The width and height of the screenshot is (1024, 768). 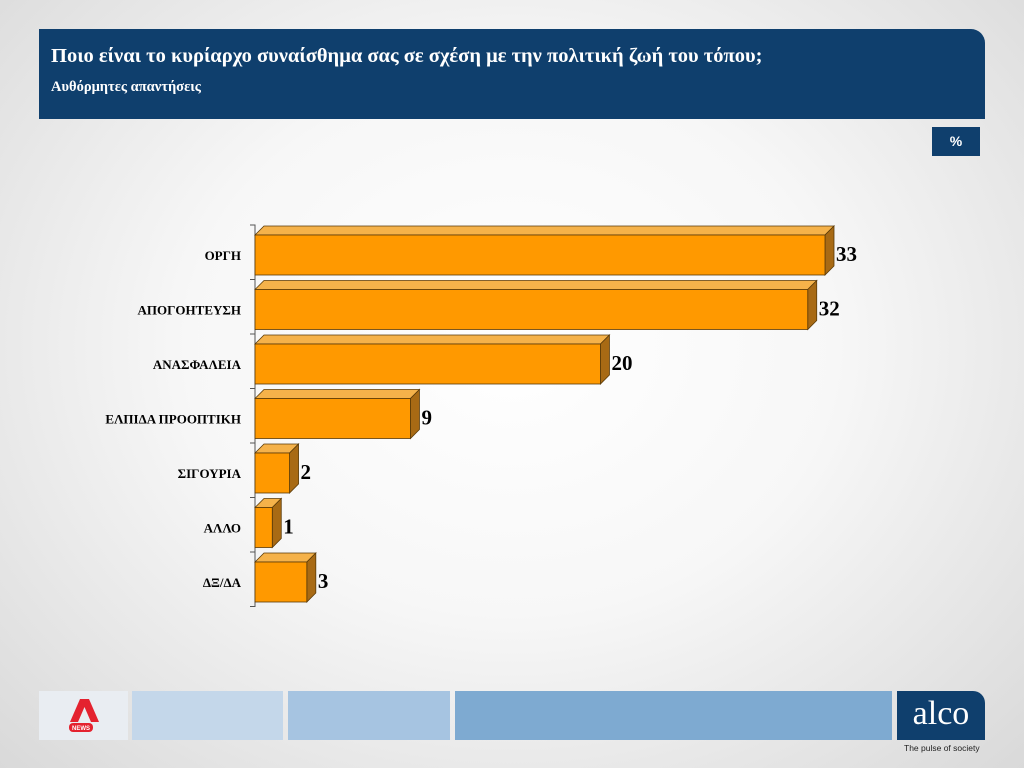 What do you see at coordinates (222, 528) in the screenshot?
I see `category-label: ΑΛΛΟ` at bounding box center [222, 528].